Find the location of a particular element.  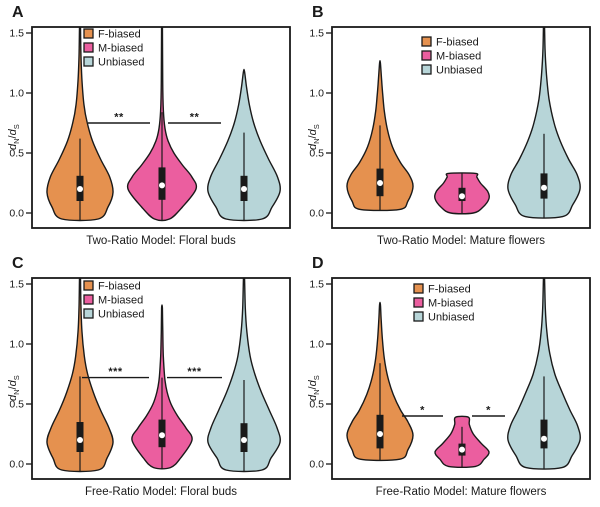

panel-letter: D is located at coordinates (318, 263).